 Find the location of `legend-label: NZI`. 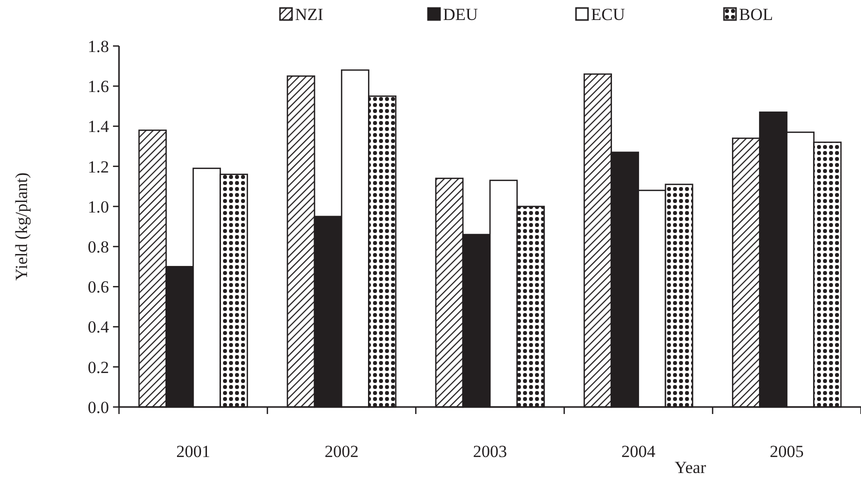

legend-label: NZI is located at coordinates (309, 14).